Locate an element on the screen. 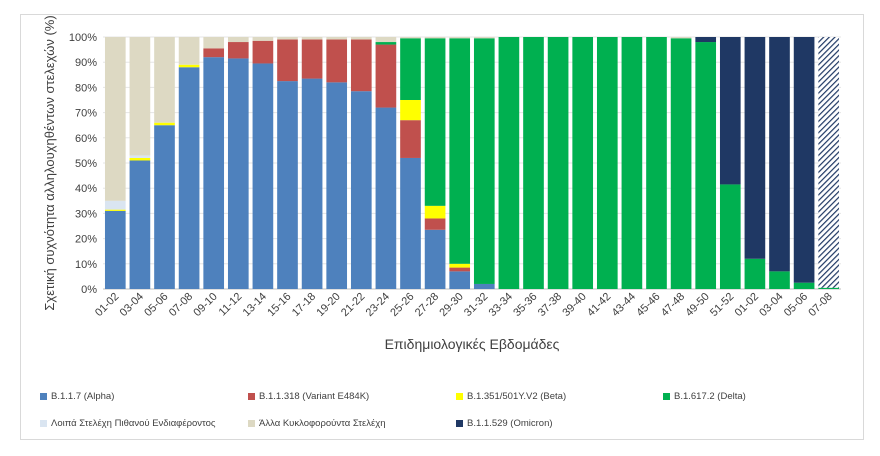 This screenshot has width=880, height=456. x-tick-label: 27-28 is located at coordinates (427, 305).